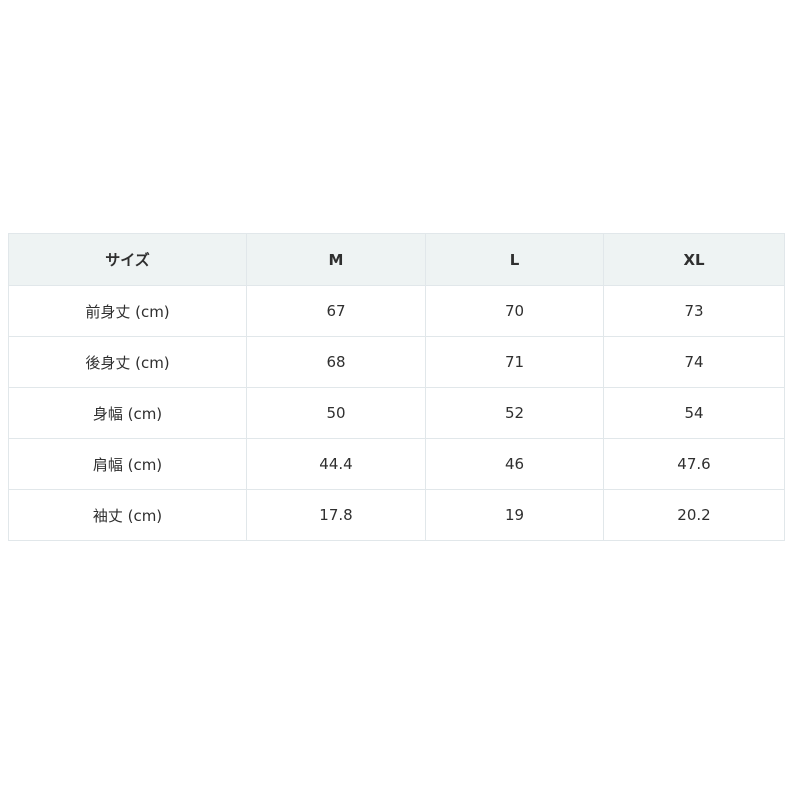 The width and height of the screenshot is (800, 800). I want to click on header-m: M, so click(336, 259).